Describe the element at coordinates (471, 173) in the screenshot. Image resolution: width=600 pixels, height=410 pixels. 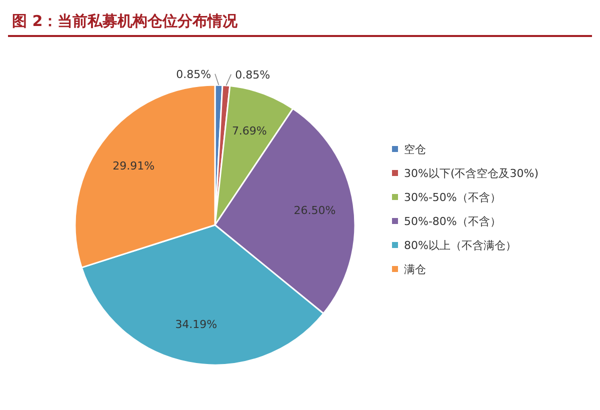
I see `legend-label: 30%以下(不含空仓及30%)` at that location.